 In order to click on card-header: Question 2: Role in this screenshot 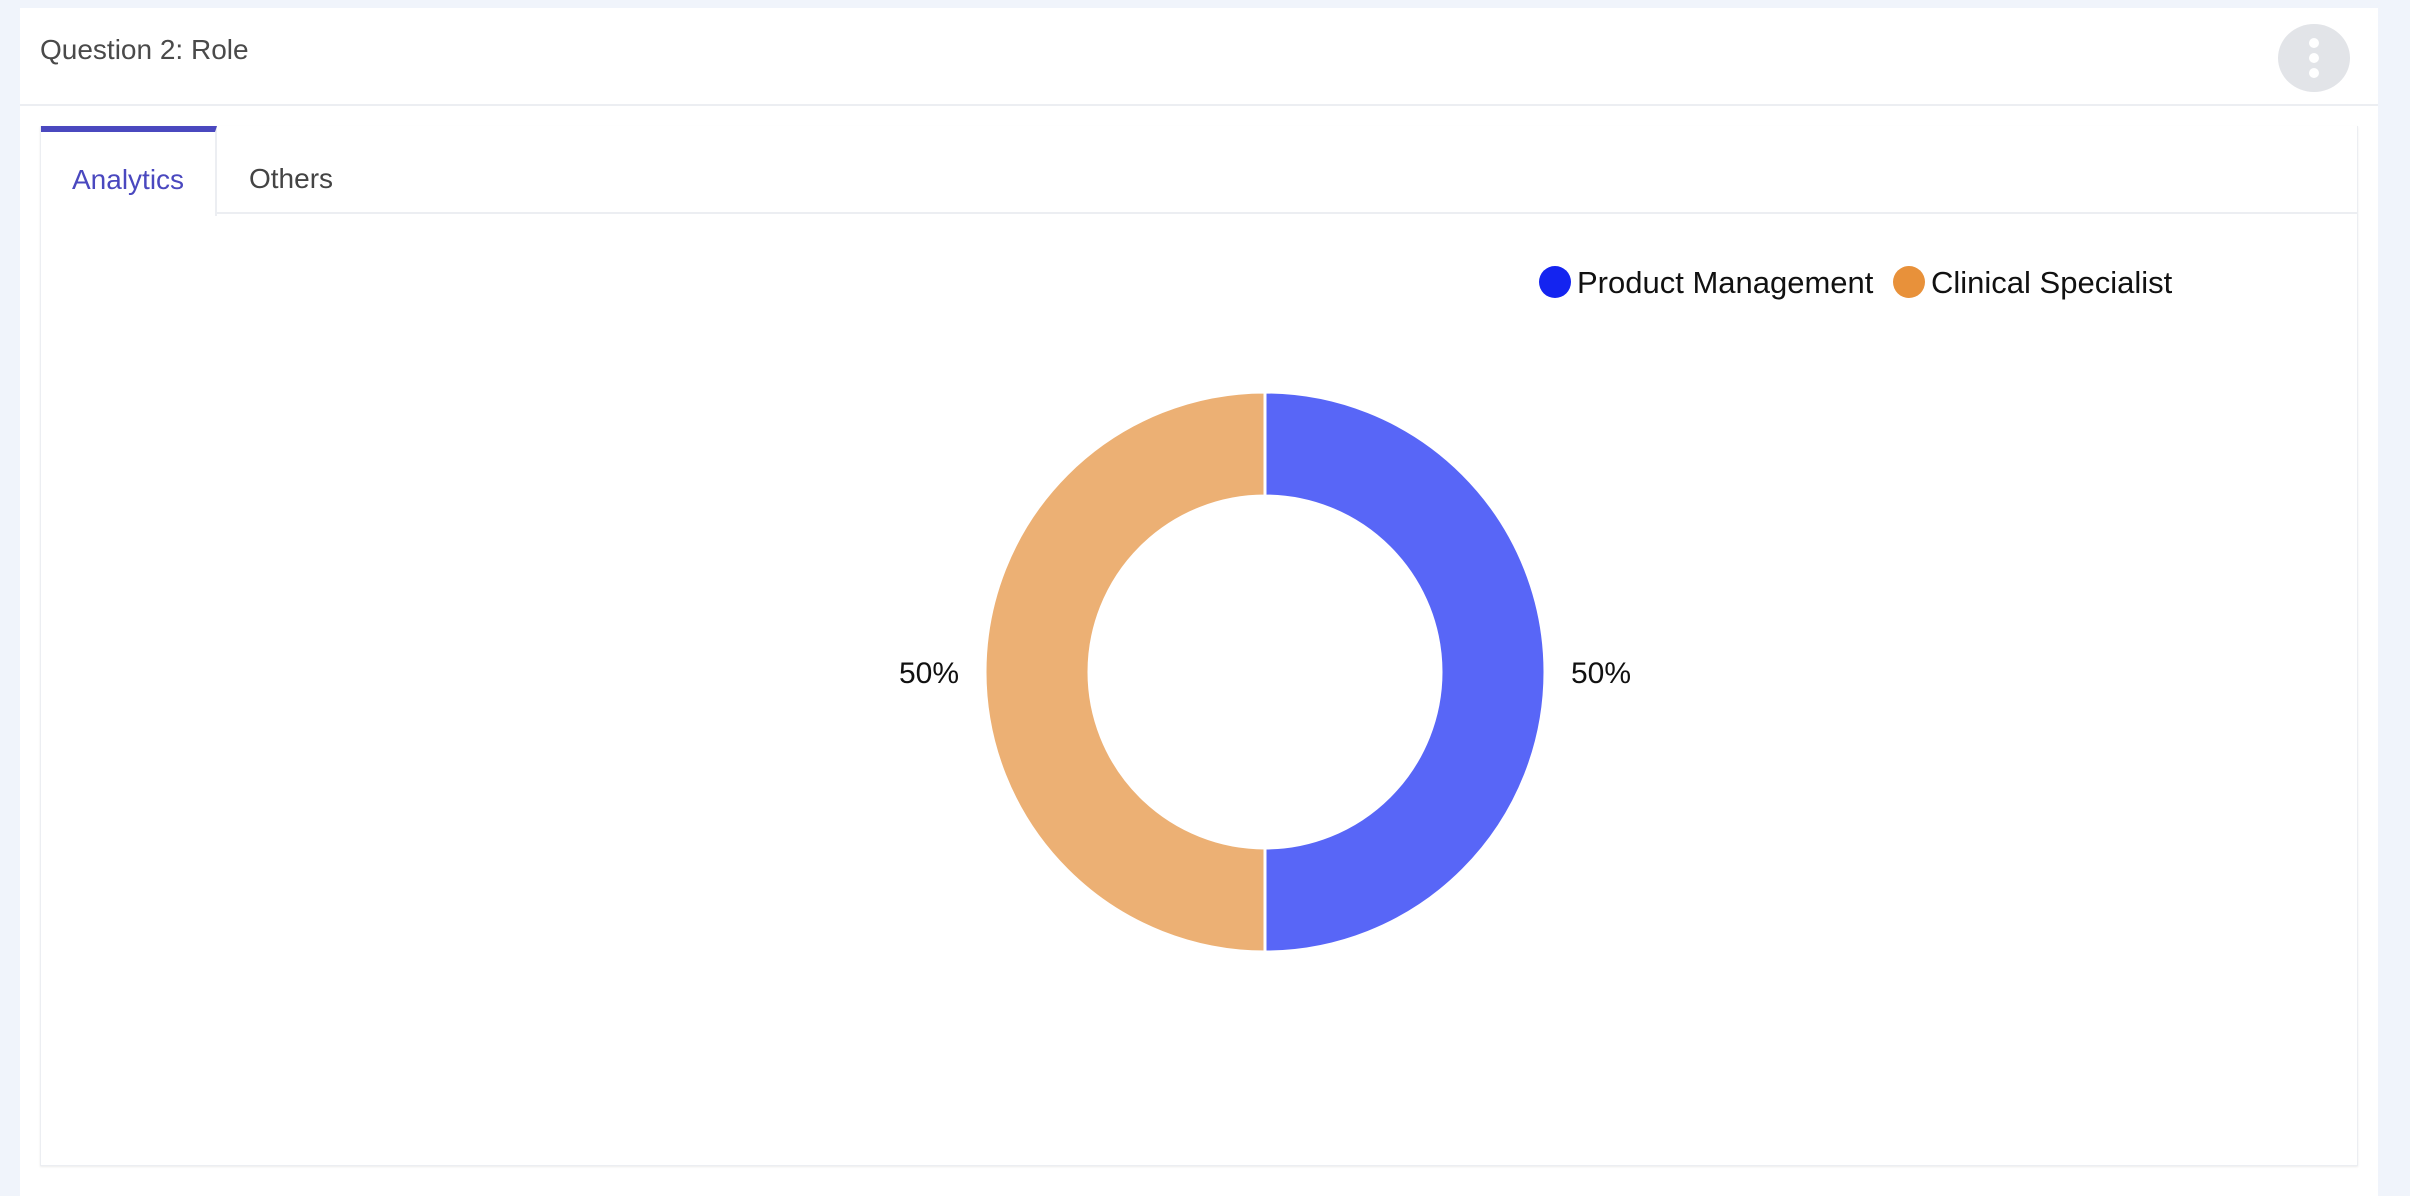, I will do `click(1199, 57)`.